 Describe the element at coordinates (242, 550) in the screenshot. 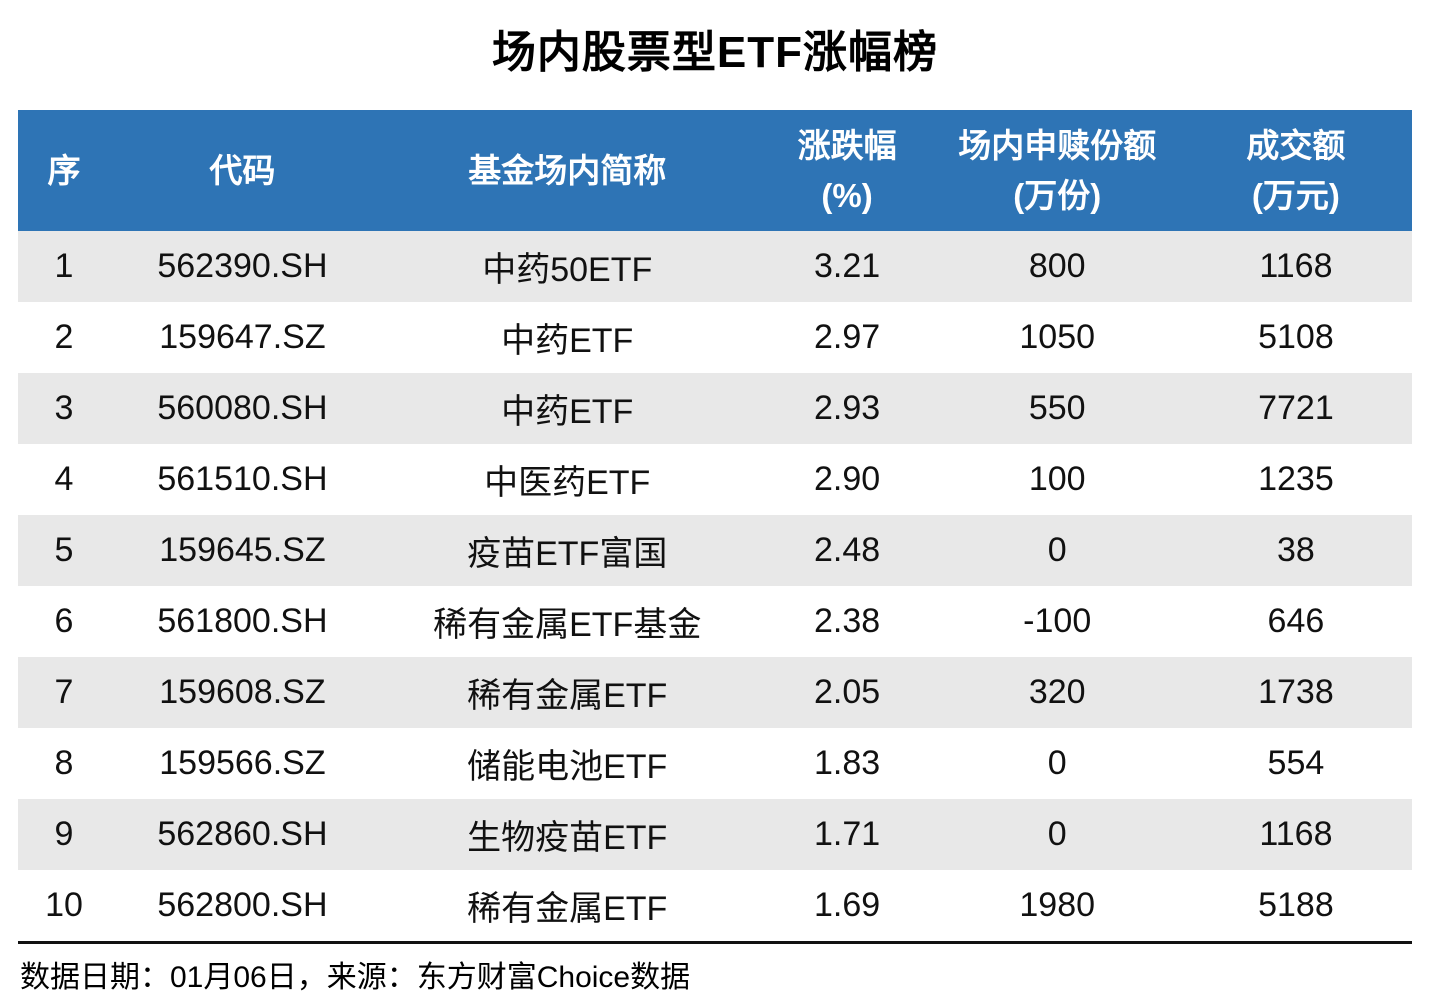

I see `cell-code: 159645.SZ` at that location.